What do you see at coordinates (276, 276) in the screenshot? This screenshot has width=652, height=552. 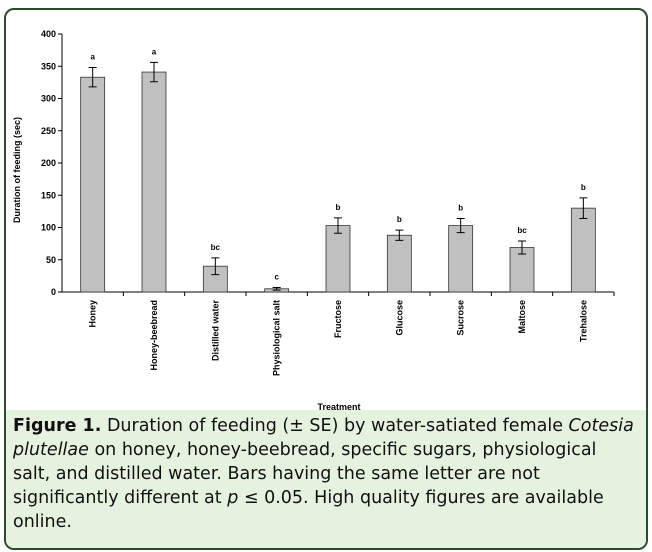 I see `significance-letter: c` at bounding box center [276, 276].